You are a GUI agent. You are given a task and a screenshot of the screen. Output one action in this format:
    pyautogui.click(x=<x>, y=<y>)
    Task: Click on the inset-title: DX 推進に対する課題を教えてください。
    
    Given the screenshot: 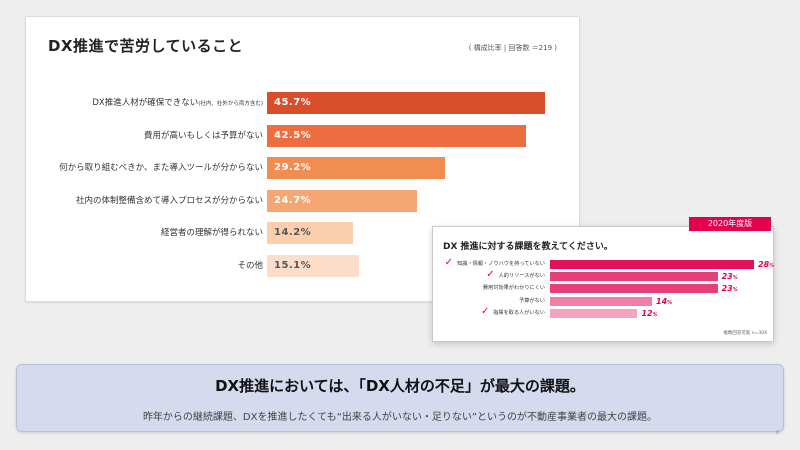 What is the action you would take?
    pyautogui.click(x=528, y=247)
    